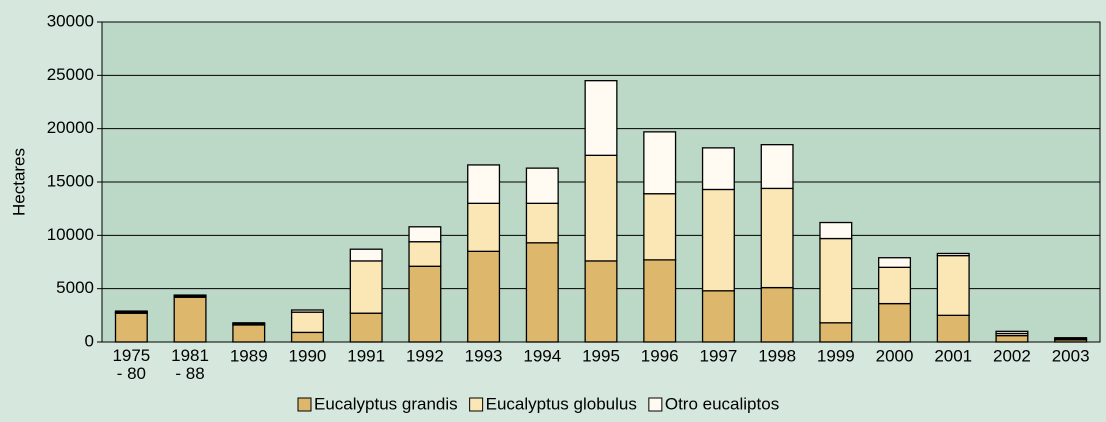 The height and width of the screenshot is (422, 1106). What do you see at coordinates (249, 355) in the screenshot?
I see `x-tick-label: 1989` at bounding box center [249, 355].